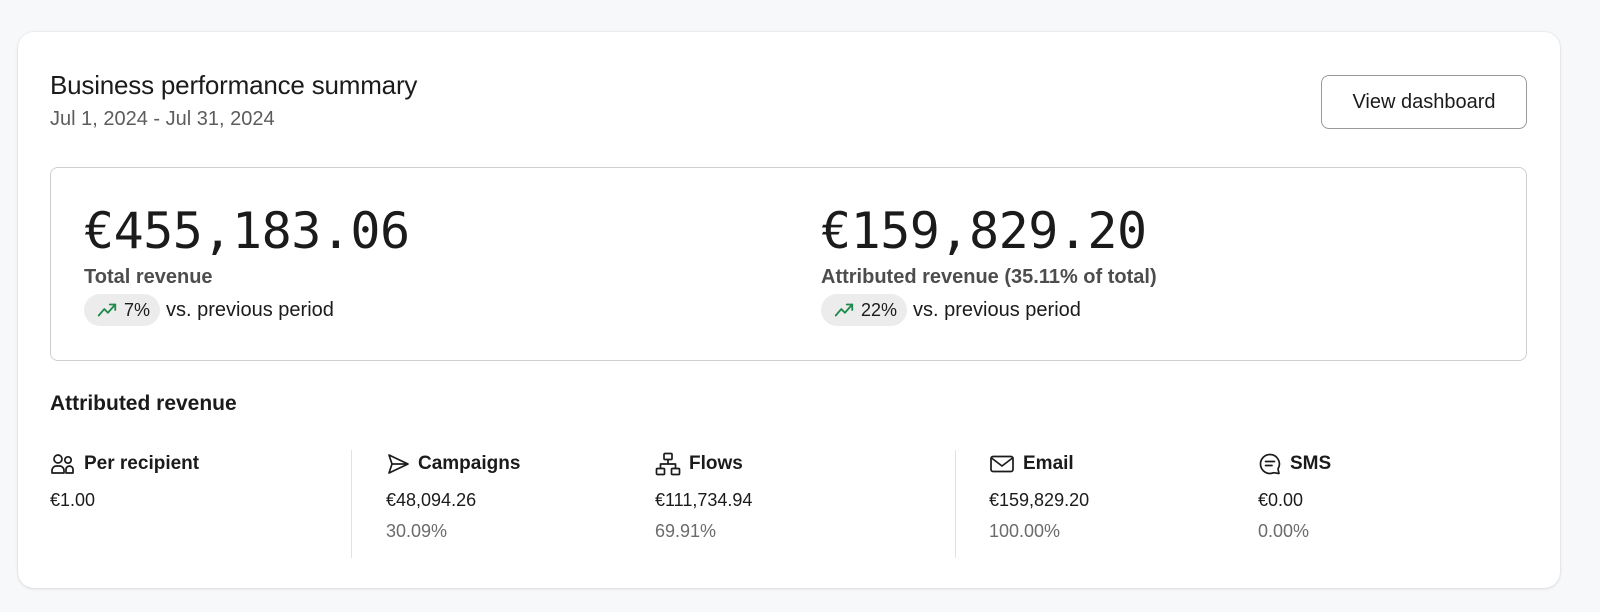 The image size is (1600, 612). Describe the element at coordinates (63, 464) in the screenshot. I see `people-icon` at that location.